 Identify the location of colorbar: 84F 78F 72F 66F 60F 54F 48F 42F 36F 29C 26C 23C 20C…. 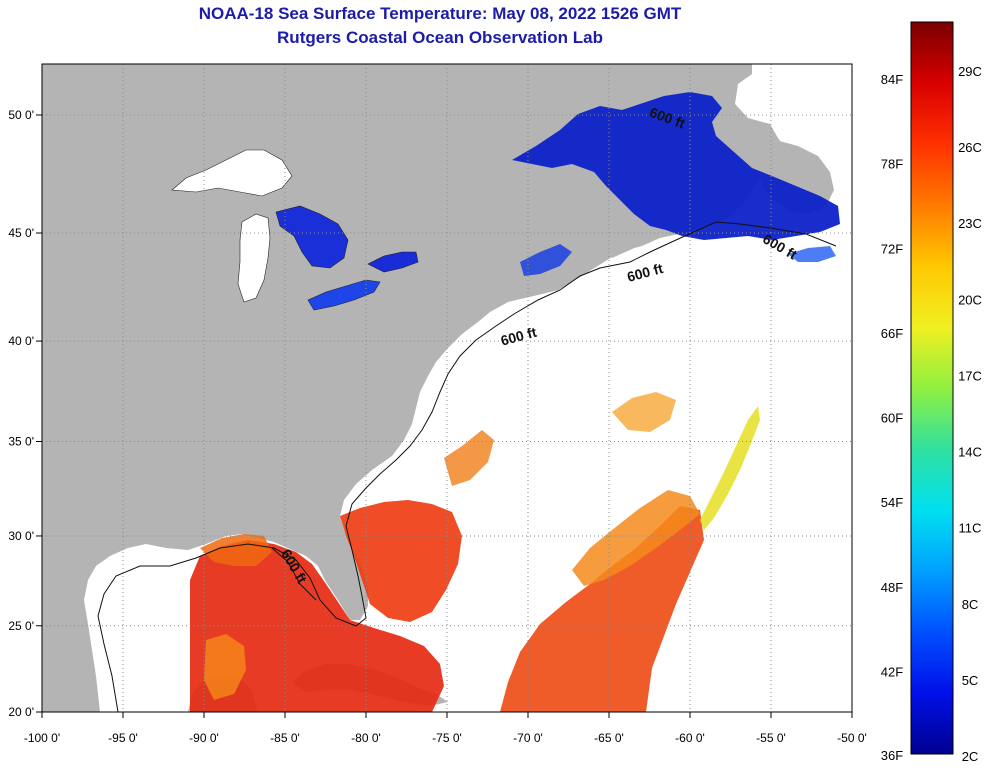
(931, 392).